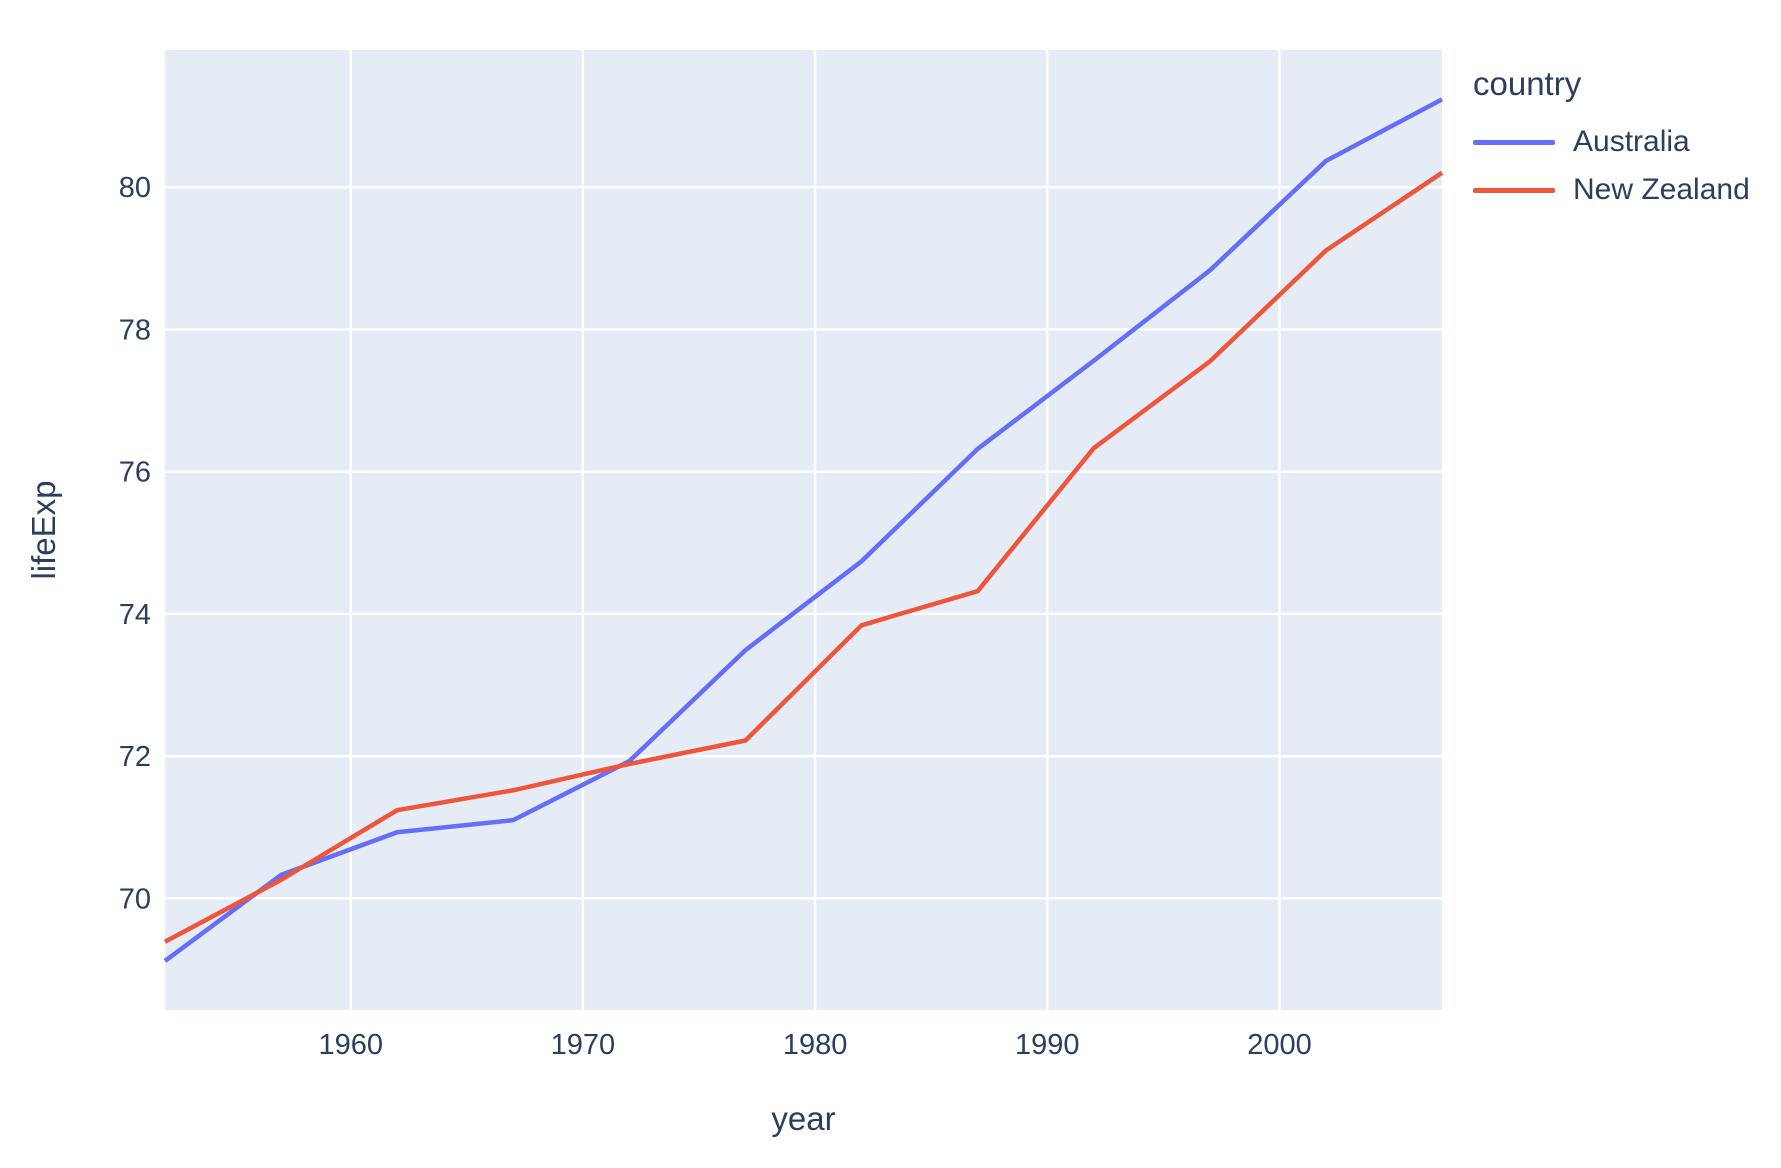  Describe the element at coordinates (135, 473) in the screenshot. I see `y-tick-label-76: 76` at that location.